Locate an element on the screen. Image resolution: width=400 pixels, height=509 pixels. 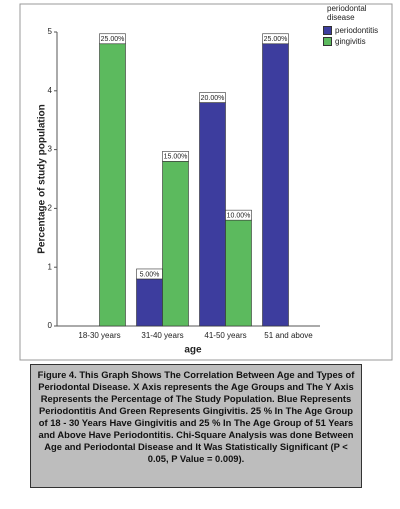
value-label: 15.00% is located at coordinates (176, 157).